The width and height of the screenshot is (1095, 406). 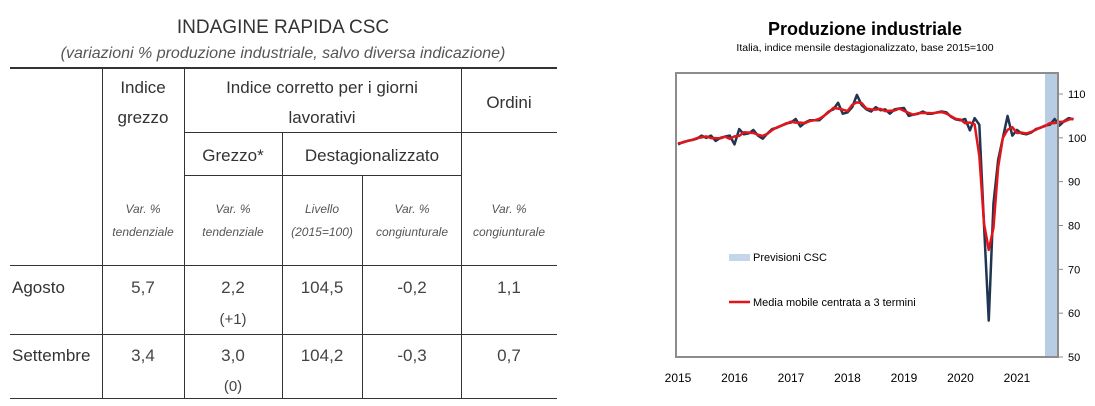 What do you see at coordinates (233, 386) in the screenshot?
I see `cell-note: (0)` at bounding box center [233, 386].